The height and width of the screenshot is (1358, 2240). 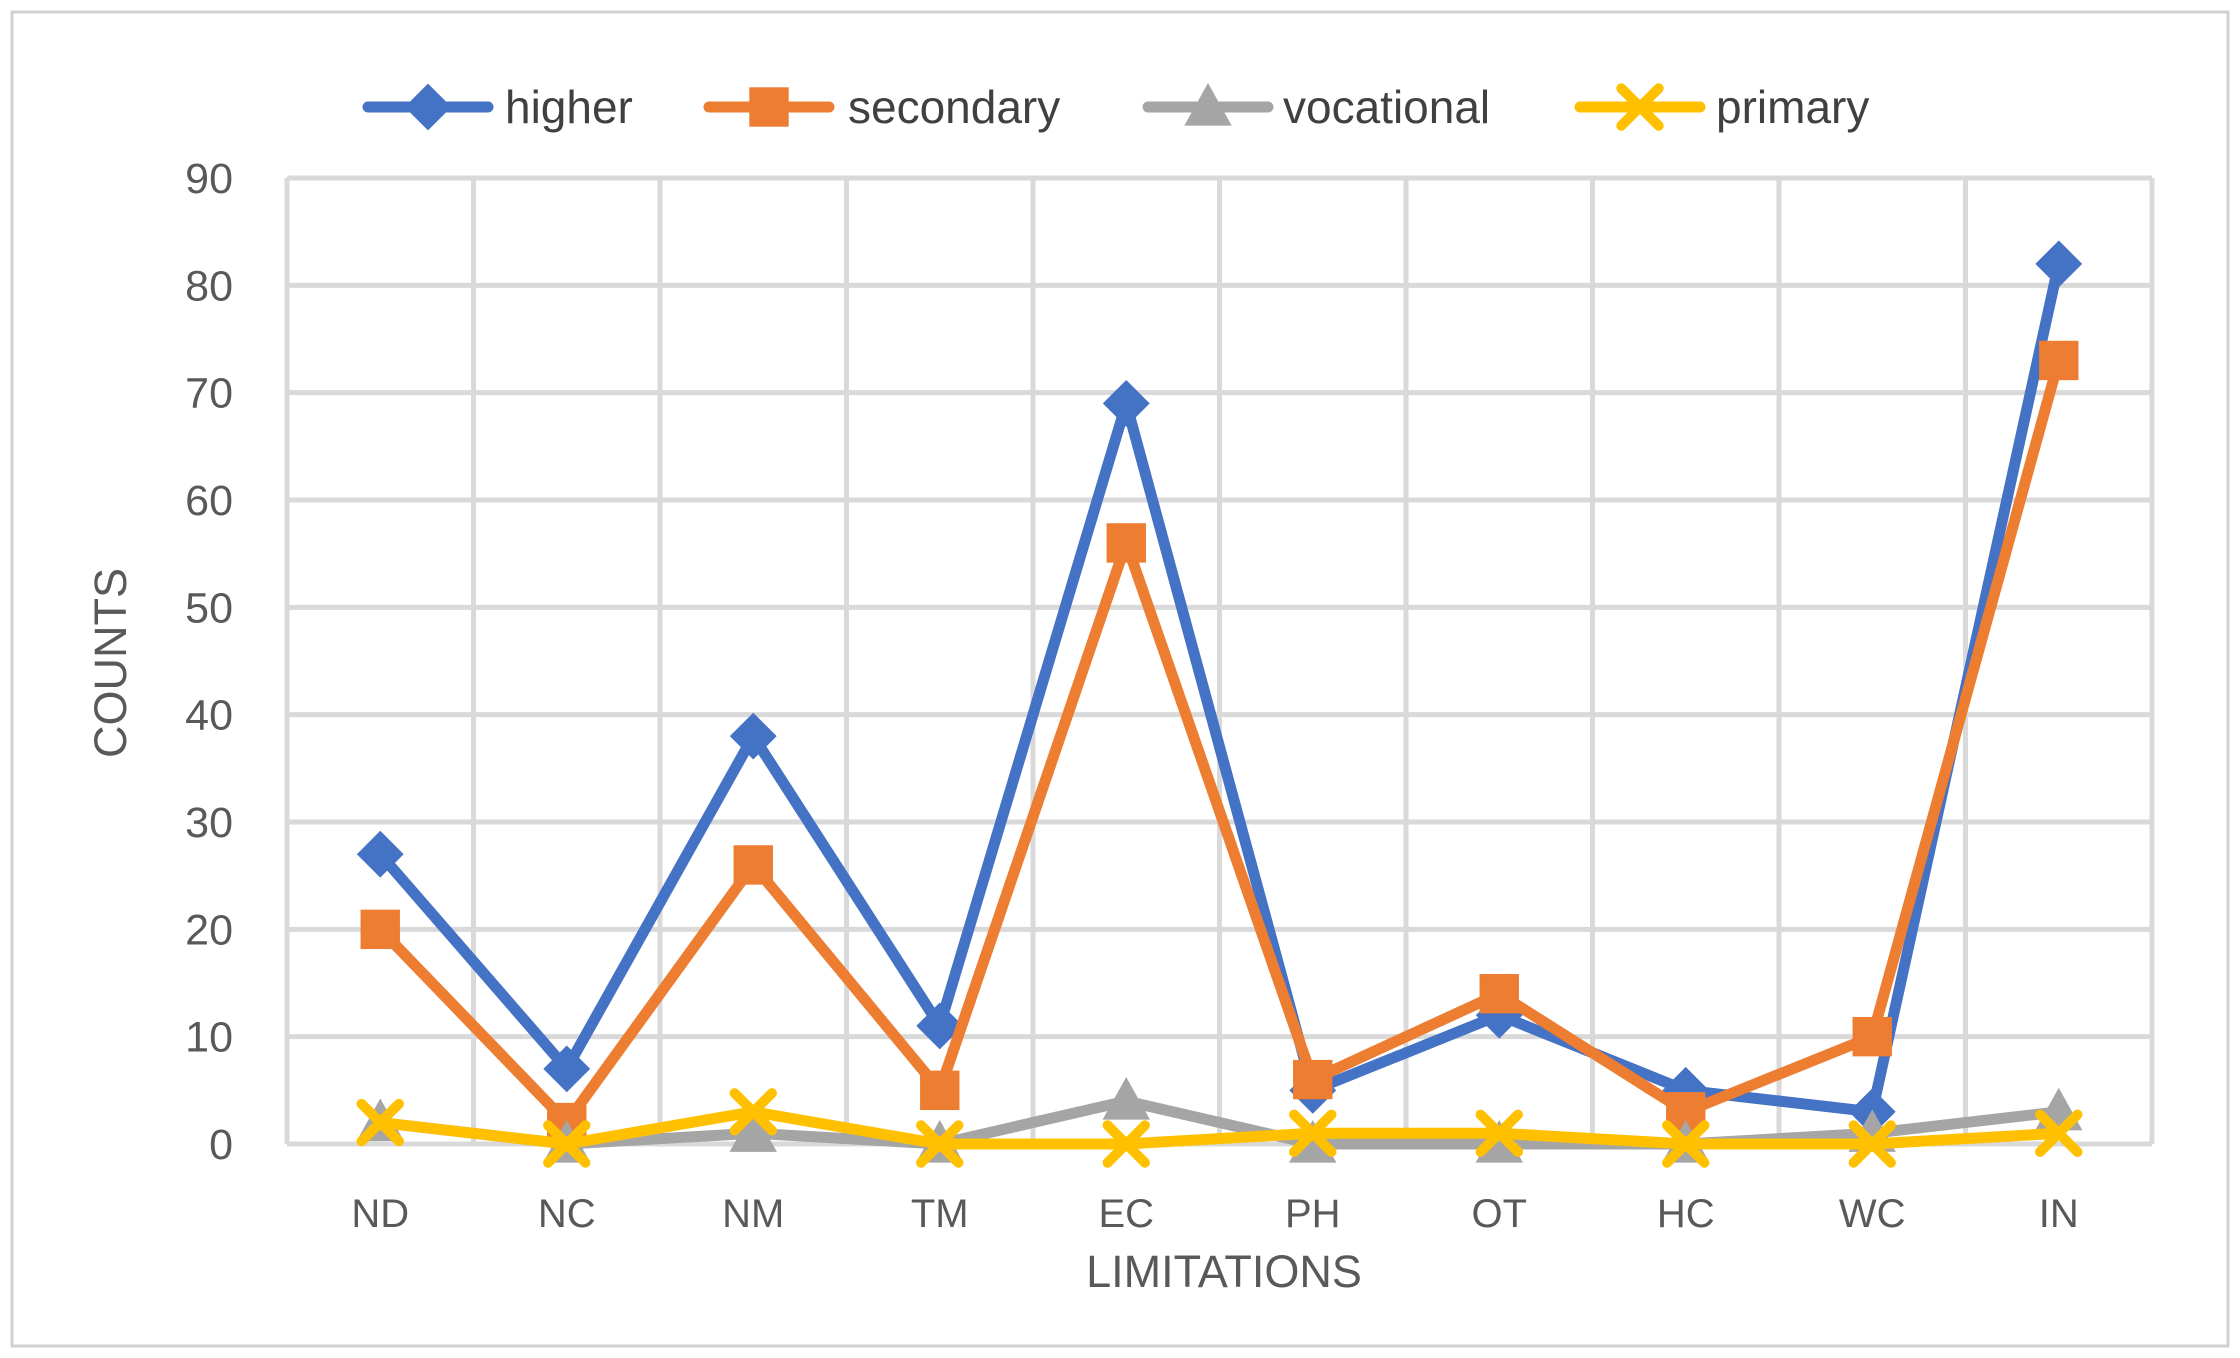 What do you see at coordinates (209, 823) in the screenshot?
I see `y-tick-label: 30` at bounding box center [209, 823].